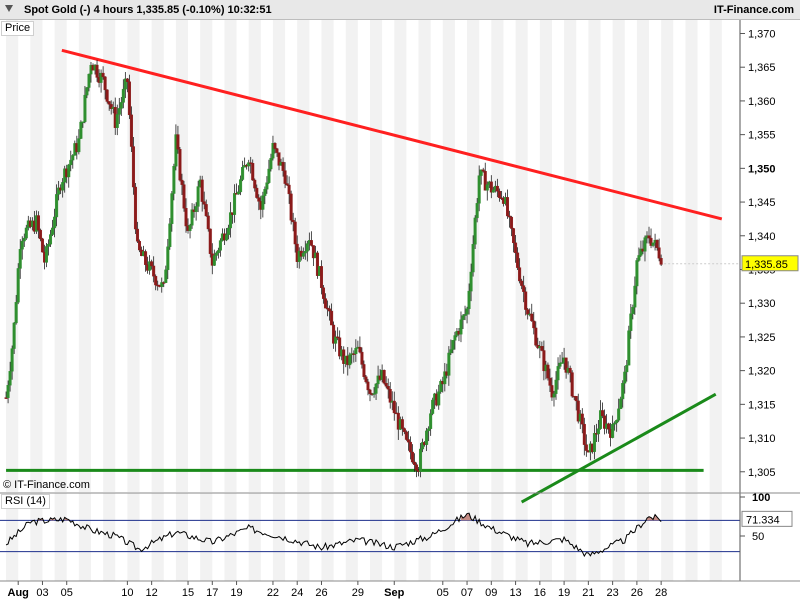  I want to click on y-tick-label: 1,365, so click(762, 68).